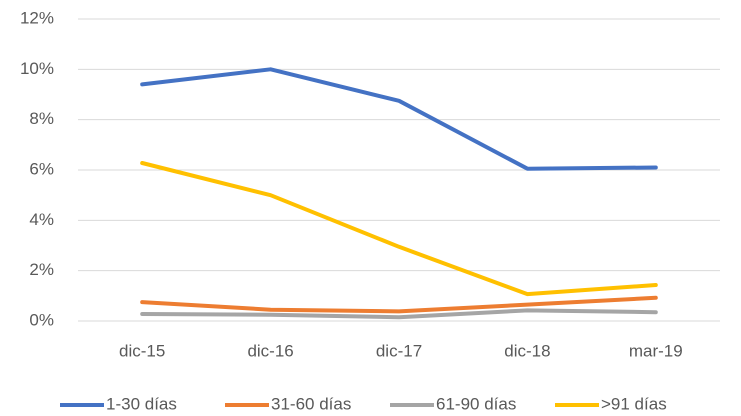  Describe the element at coordinates (656, 350) in the screenshot. I see `x-tick-label: mar-19` at that location.